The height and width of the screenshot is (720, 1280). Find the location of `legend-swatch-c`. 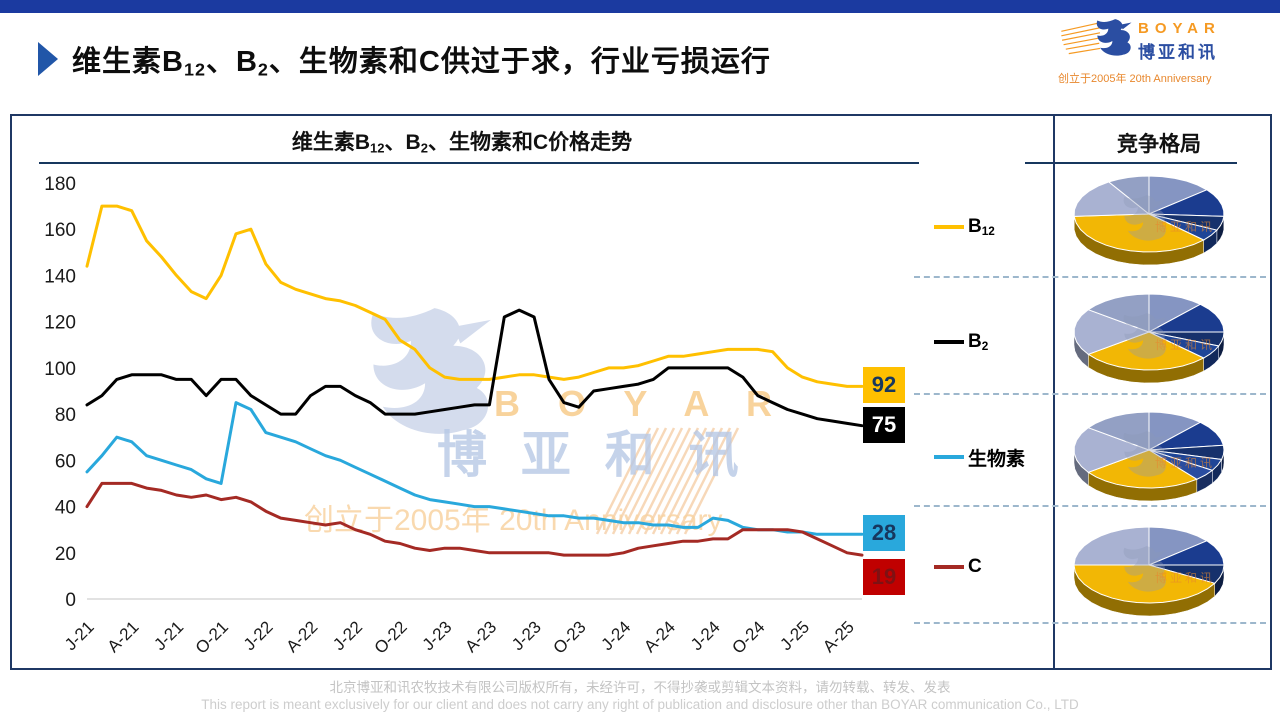

legend-swatch-c is located at coordinates (949, 567).